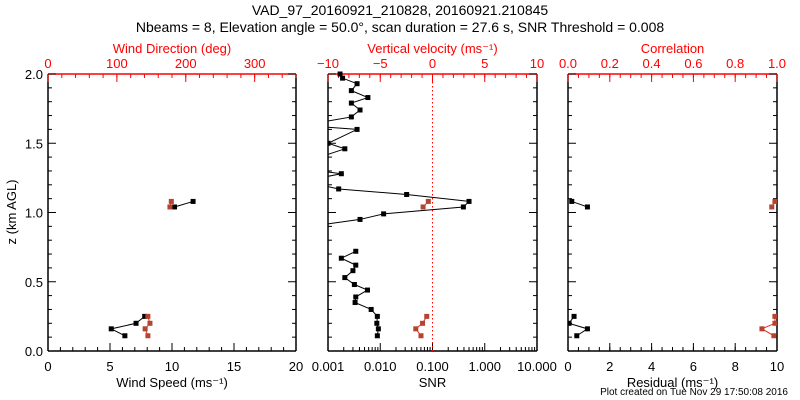  I want to click on bottom-tick-label: 0.100, so click(432, 366).